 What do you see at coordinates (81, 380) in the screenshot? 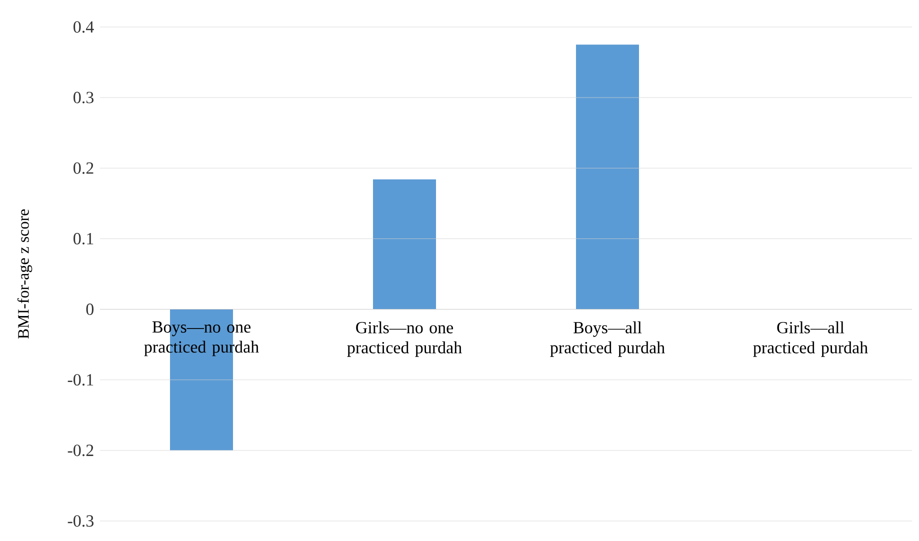
I see `y-tick-label: -0.1` at bounding box center [81, 380].